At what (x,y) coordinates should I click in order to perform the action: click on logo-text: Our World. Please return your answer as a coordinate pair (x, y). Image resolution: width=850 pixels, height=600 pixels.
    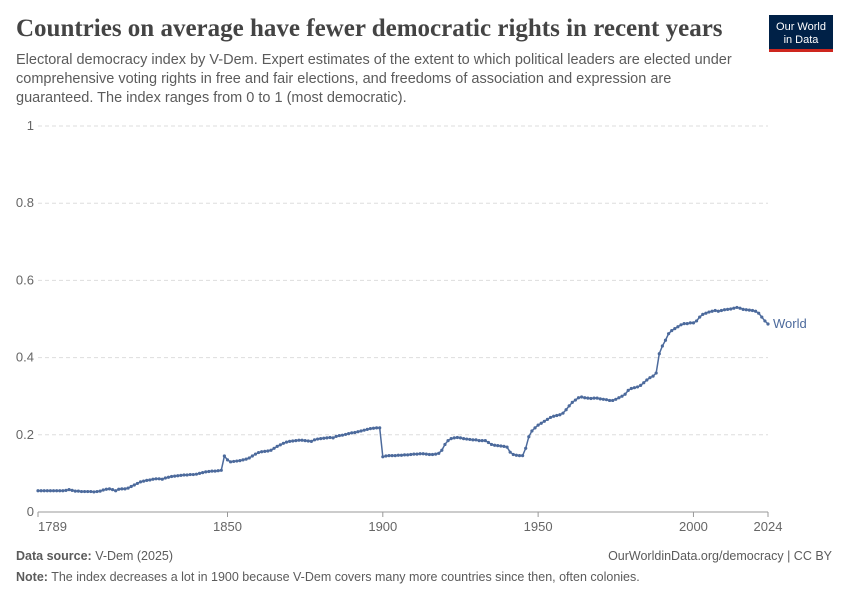
    Looking at the image, I should click on (801, 27).